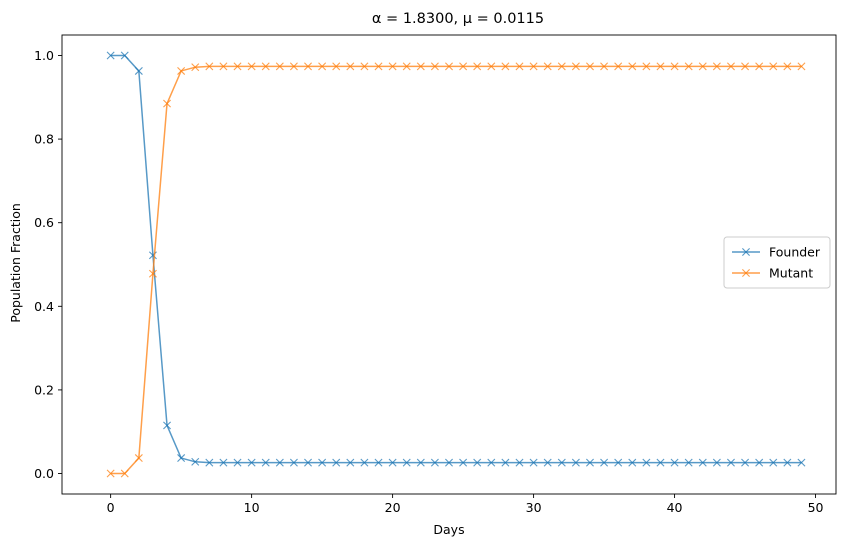 The height and width of the screenshot is (547, 846). Describe the element at coordinates (111, 507) in the screenshot. I see `x-tick-label: 0` at that location.